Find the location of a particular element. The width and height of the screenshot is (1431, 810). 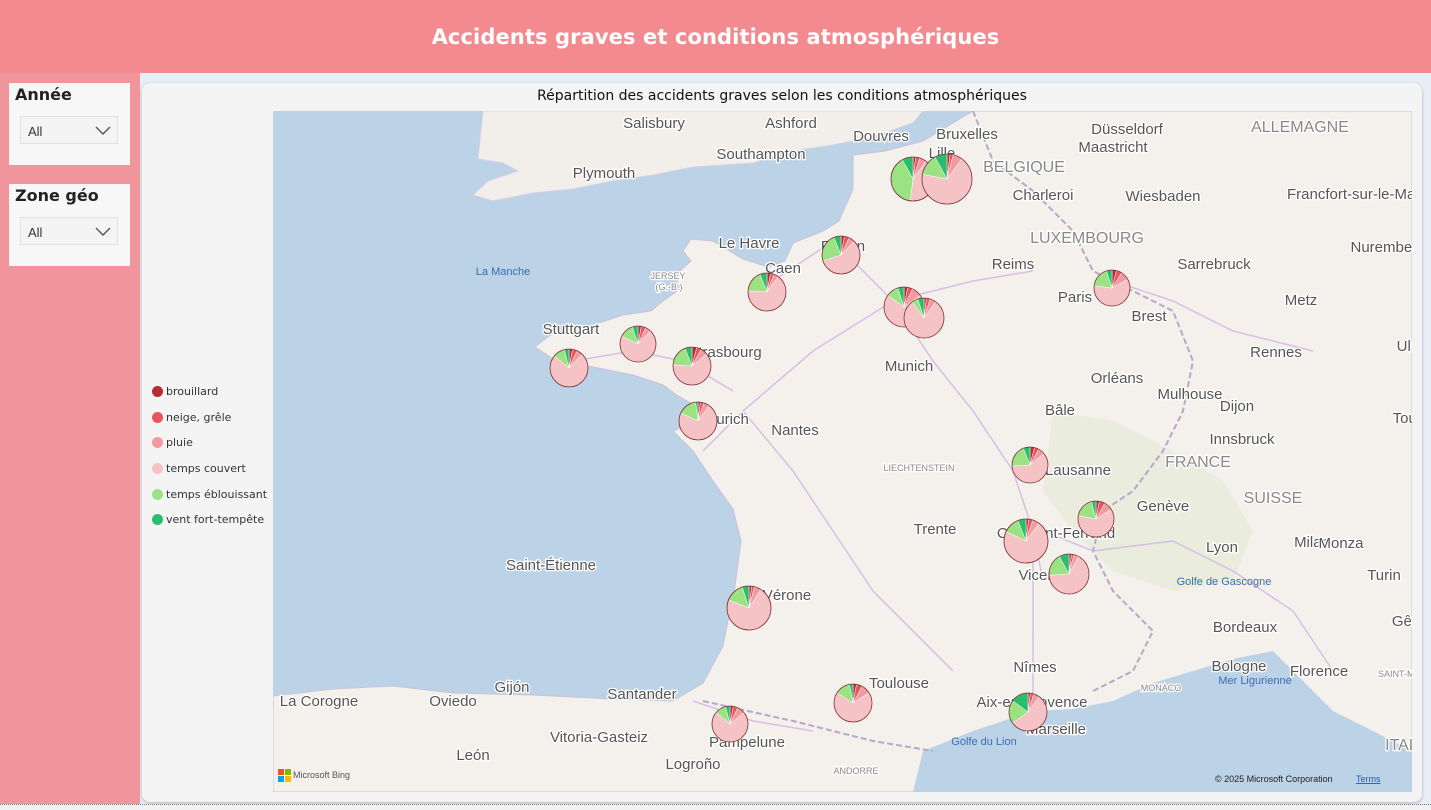

map-label-allemagne: ALLEMAGNE is located at coordinates (1300, 127).